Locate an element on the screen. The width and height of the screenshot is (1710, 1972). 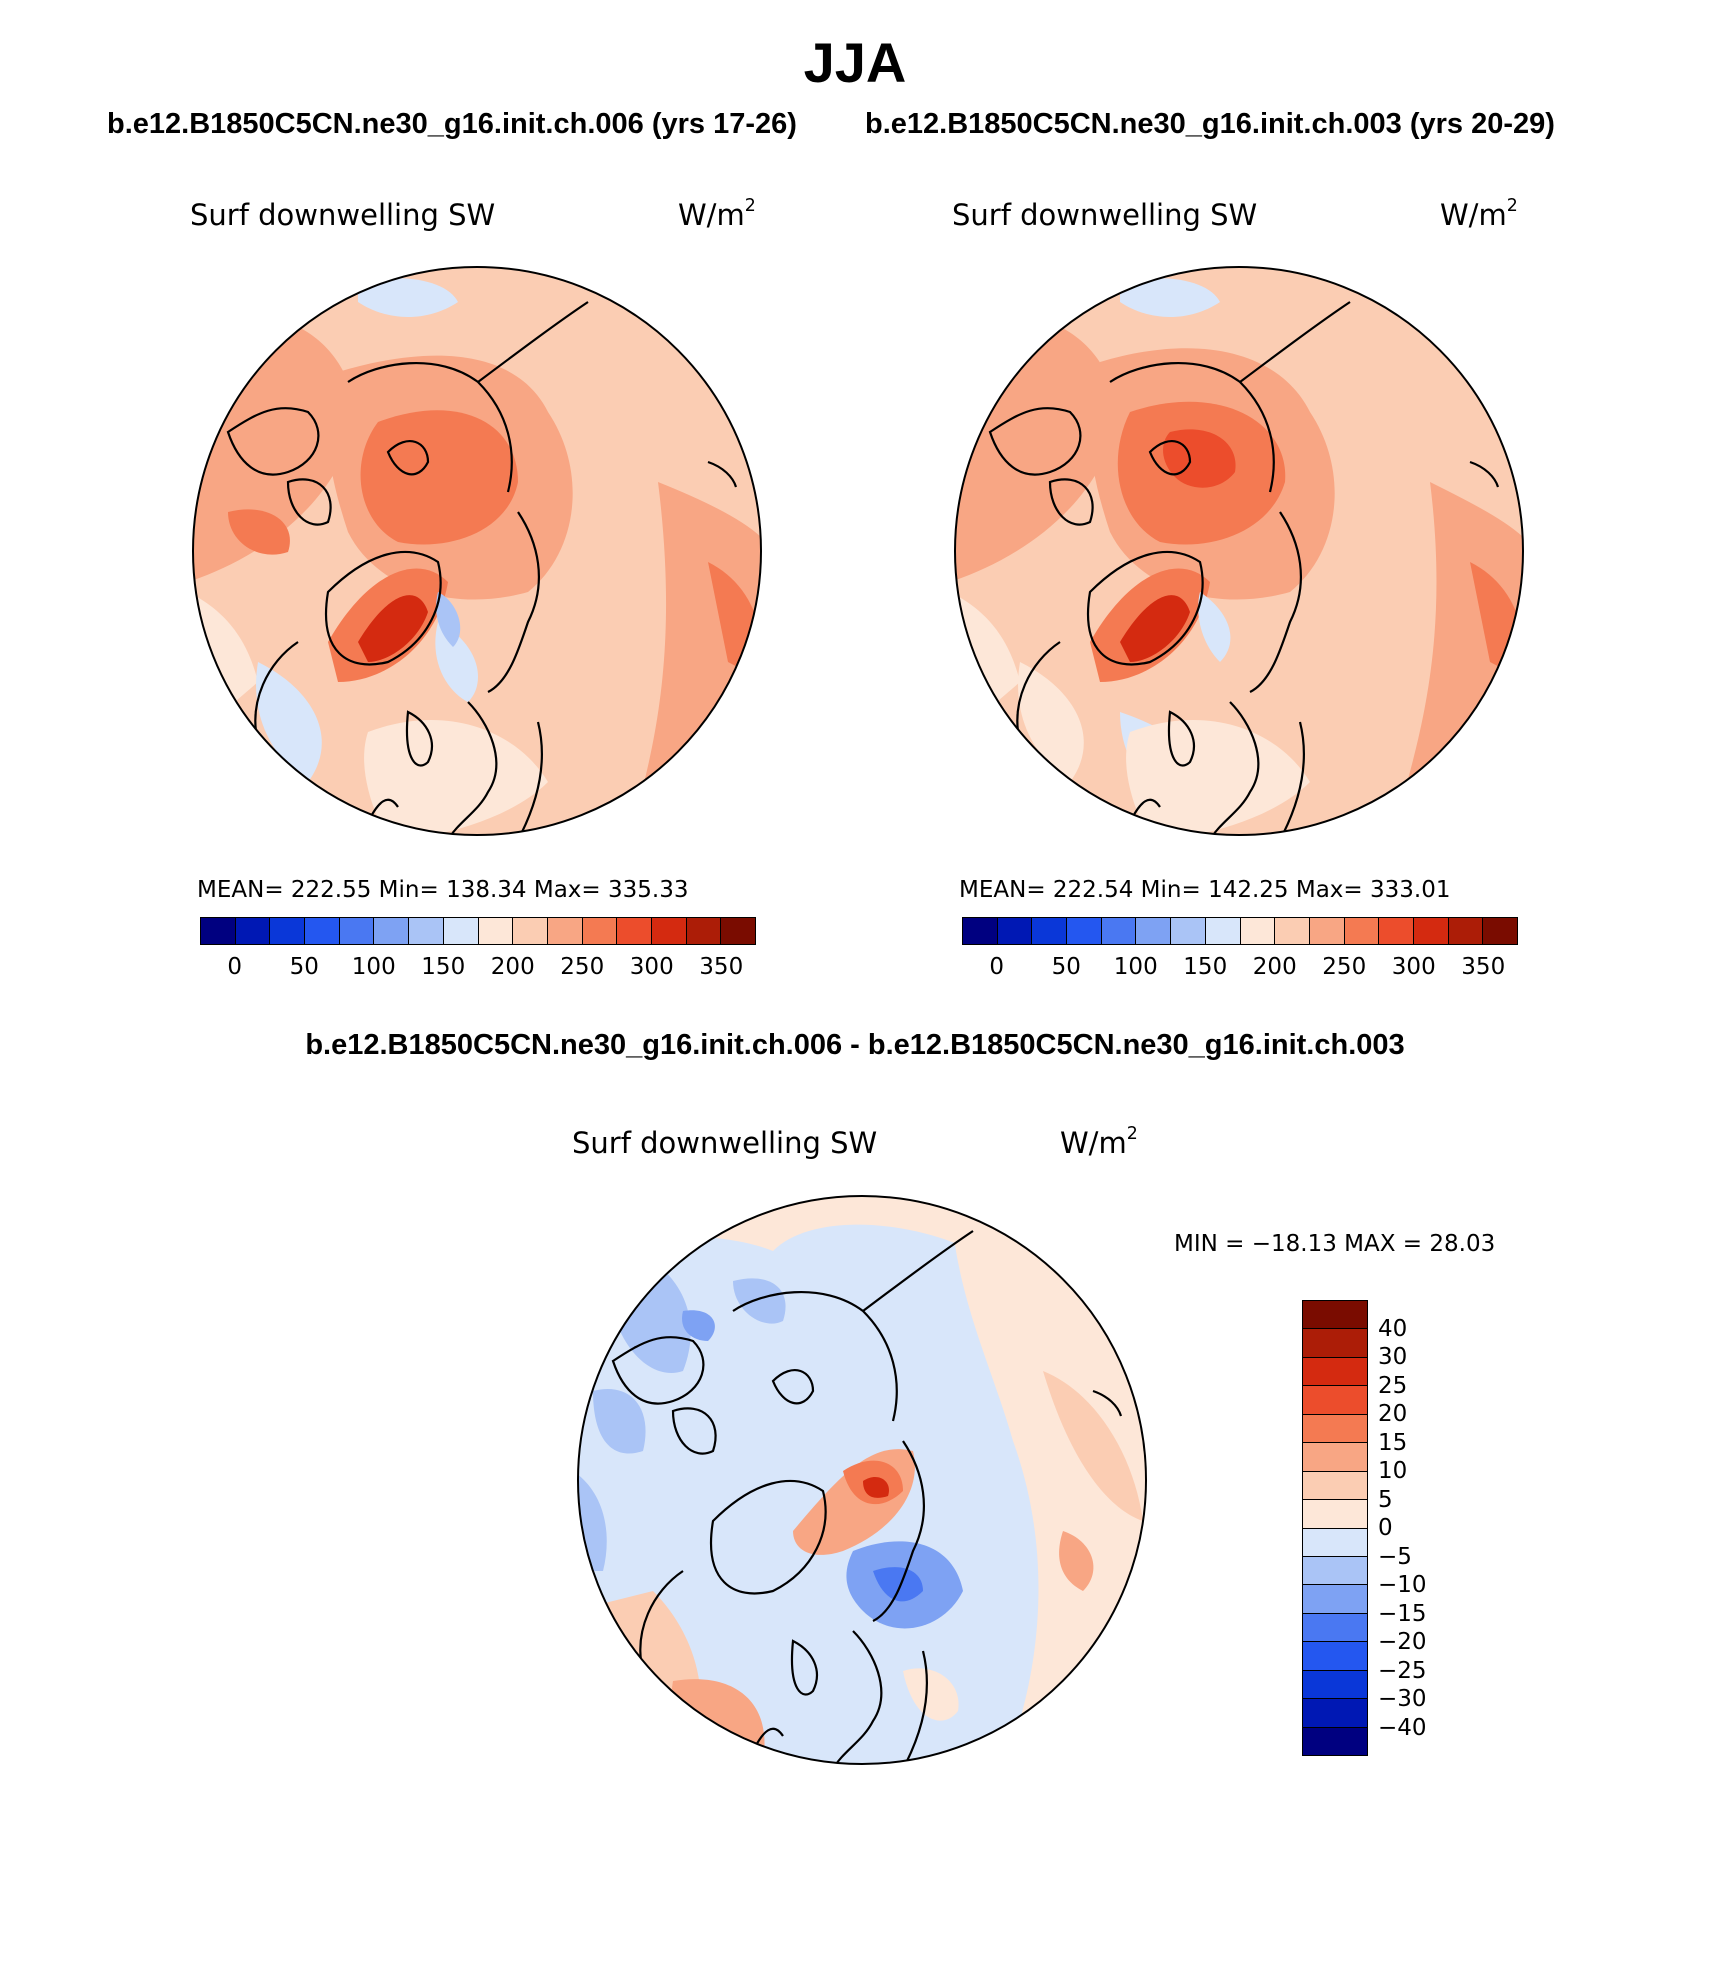
difference-colorbar-tick-label: −20 is located at coordinates (1402, 1642).